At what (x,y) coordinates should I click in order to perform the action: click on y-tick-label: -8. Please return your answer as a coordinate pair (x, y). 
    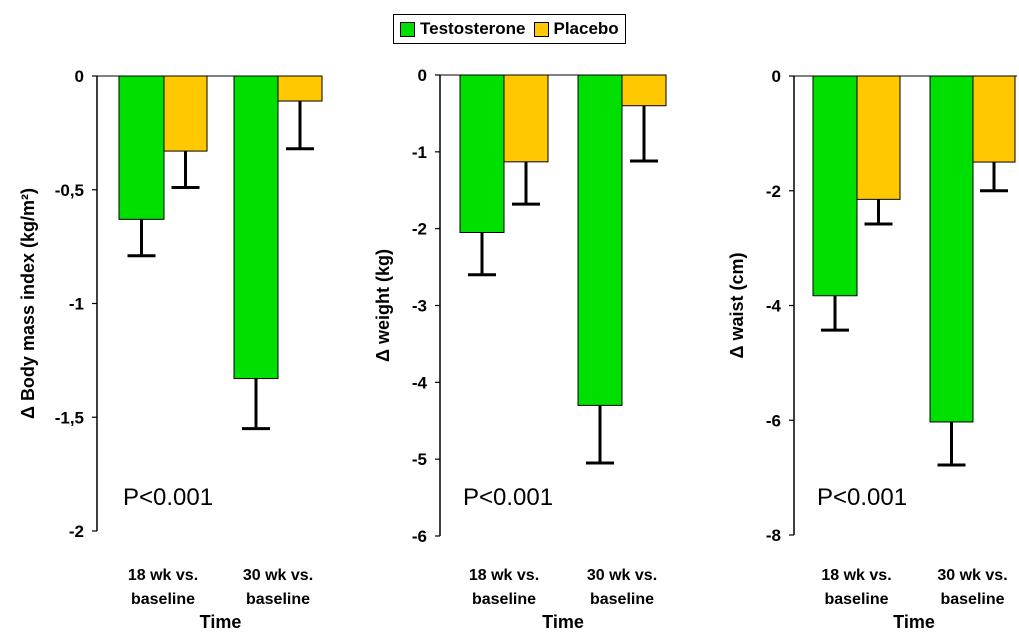
    Looking at the image, I should click on (773, 535).